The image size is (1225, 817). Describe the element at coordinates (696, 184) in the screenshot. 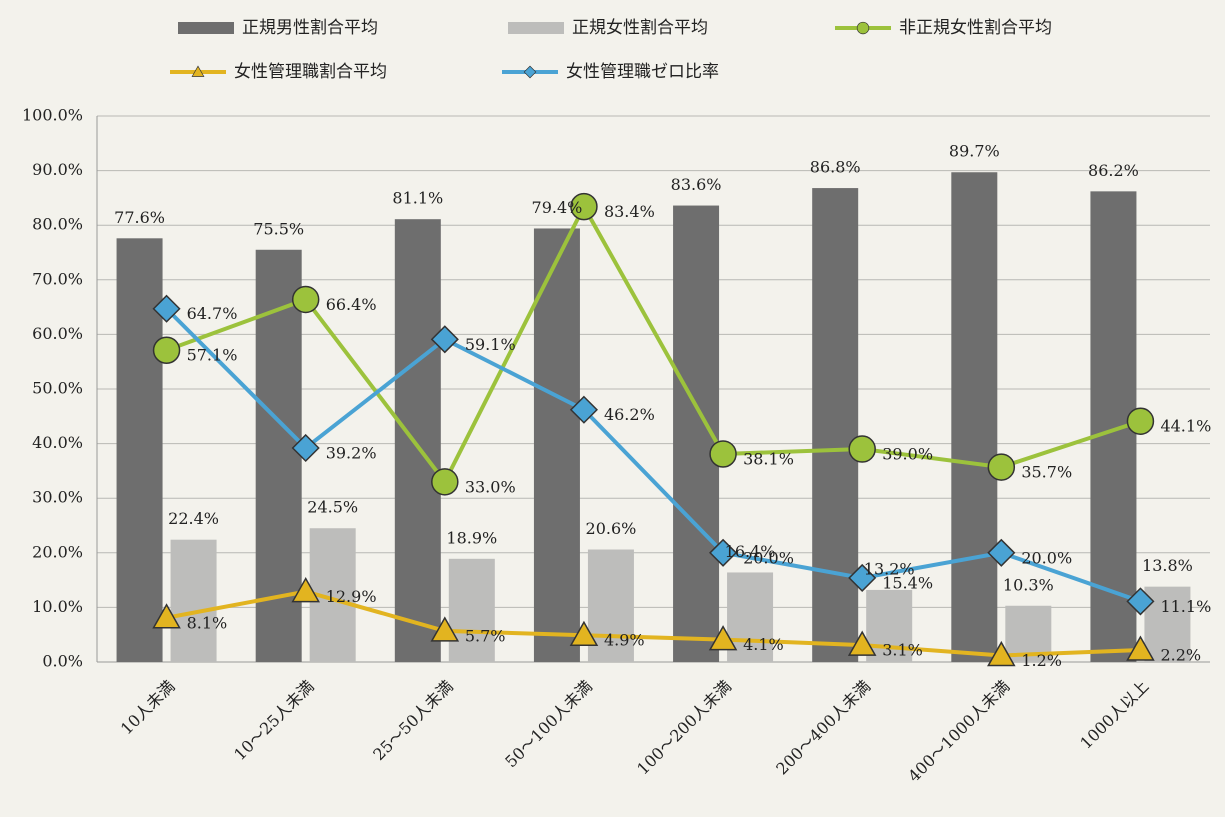

I see `data-label: 83.6%` at that location.